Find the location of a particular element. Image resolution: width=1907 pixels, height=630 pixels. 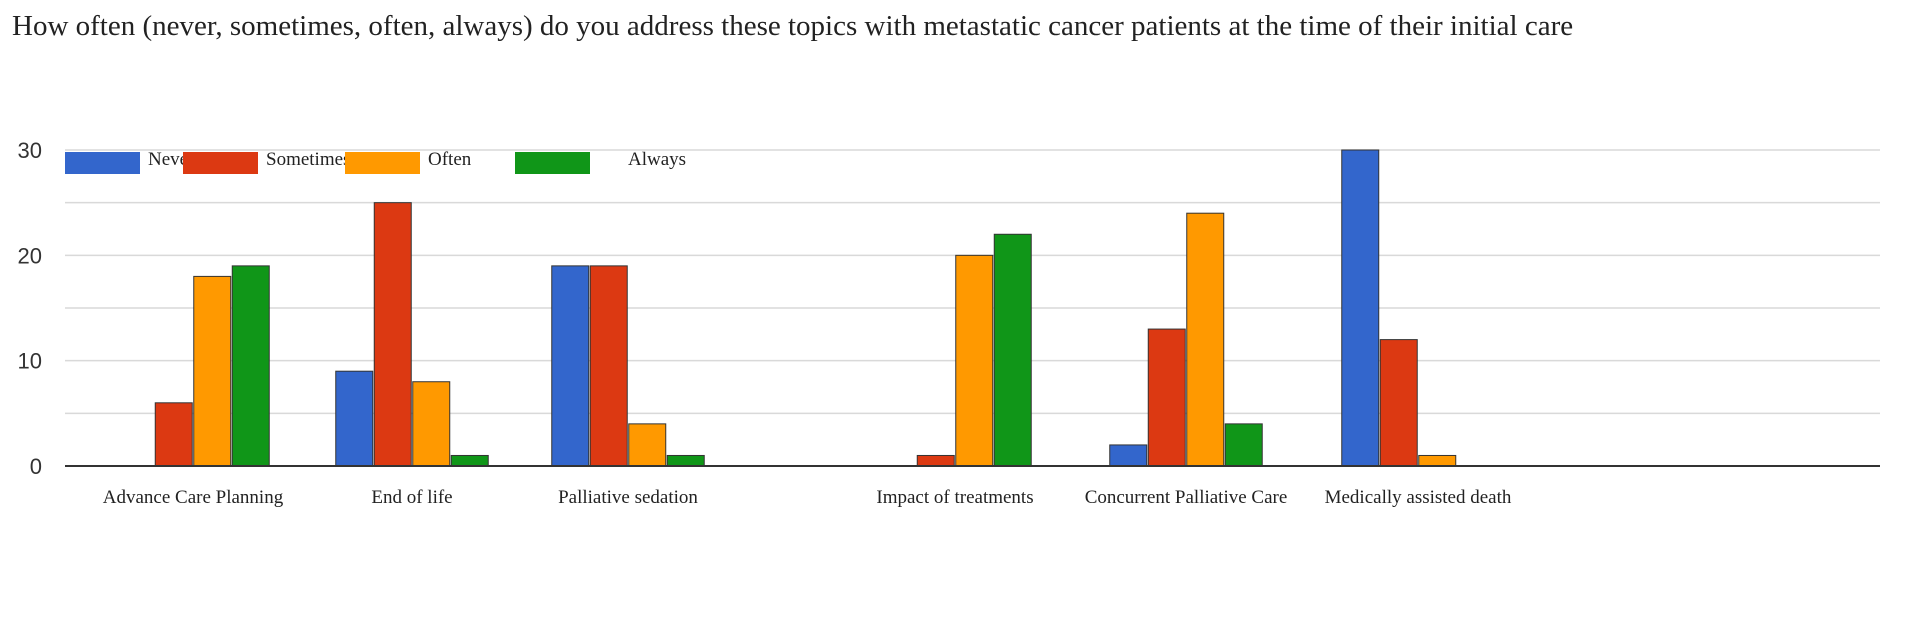

y-tick-label: 10 is located at coordinates (30, 361).